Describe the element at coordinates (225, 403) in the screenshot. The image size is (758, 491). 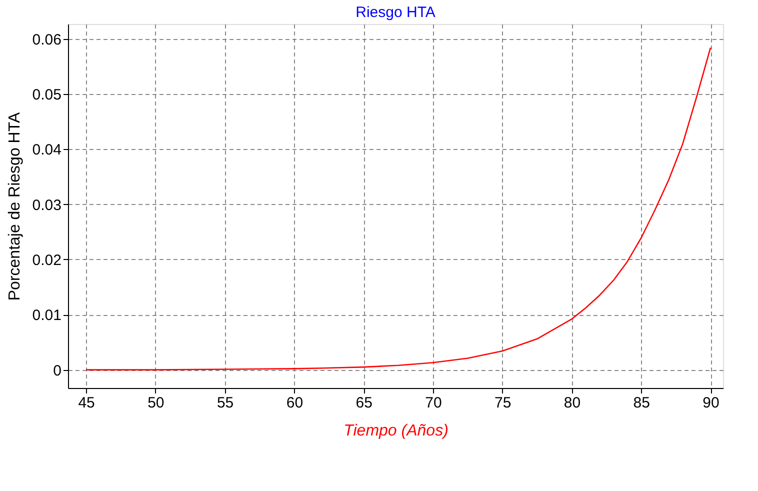
I see `x-tick-label: 55` at that location.